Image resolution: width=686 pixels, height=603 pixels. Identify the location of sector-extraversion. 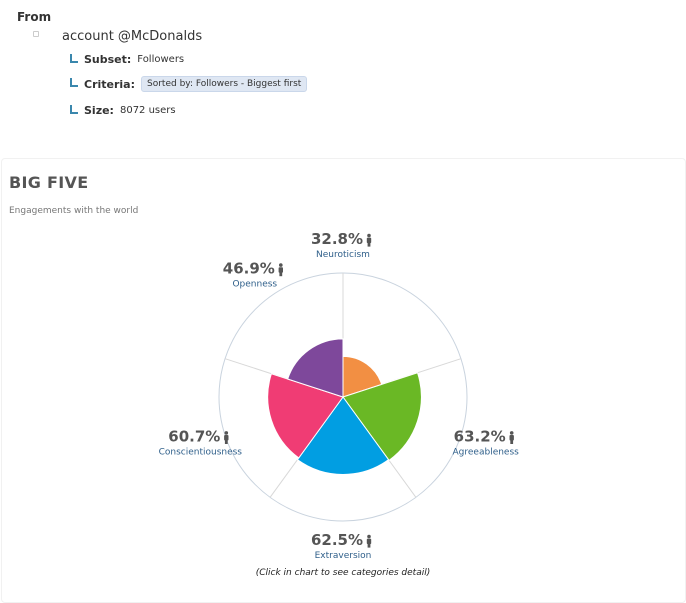
(343, 435).